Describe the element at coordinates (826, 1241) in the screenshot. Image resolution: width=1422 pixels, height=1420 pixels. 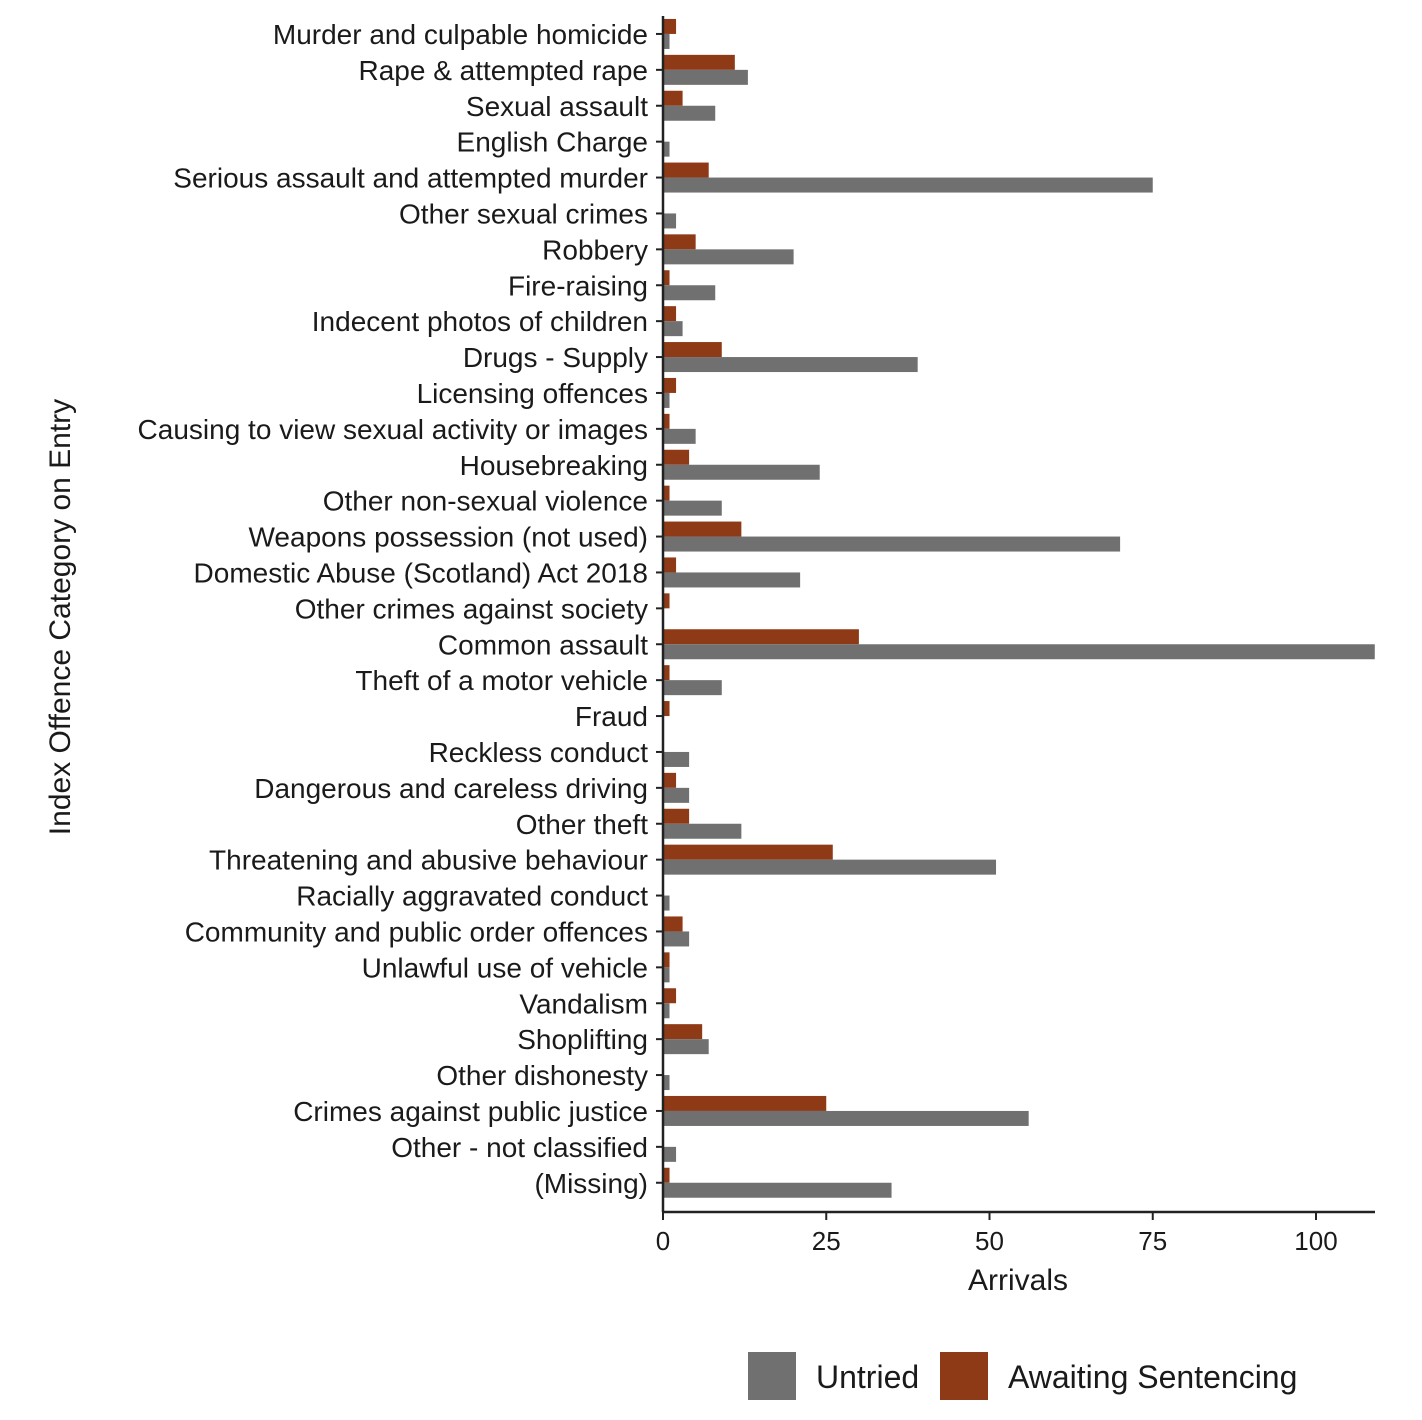
I see `x-tick-label: 25` at that location.